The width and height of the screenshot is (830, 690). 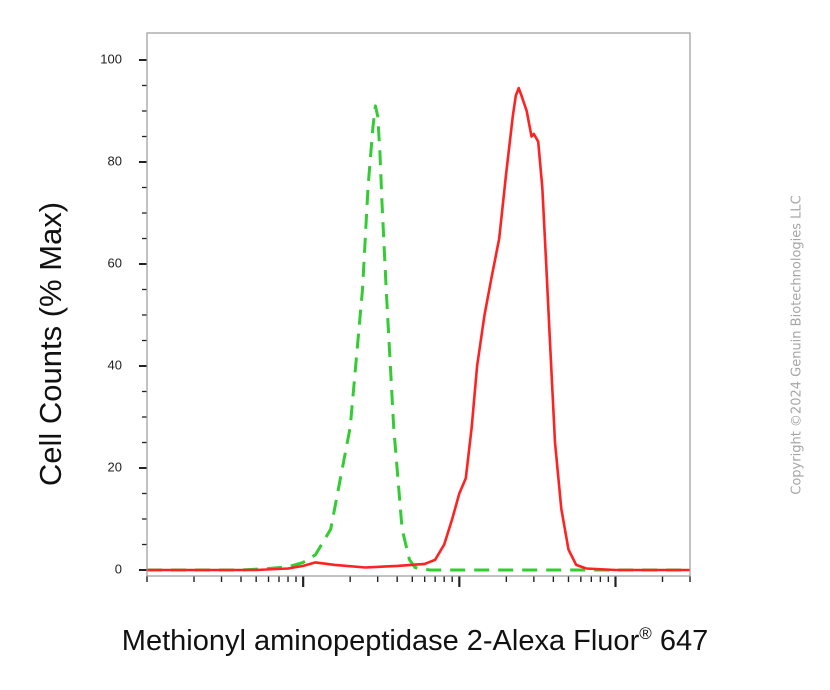 What do you see at coordinates (123, 313) in the screenshot?
I see `y-axis-ticks: 0 20 40 60 80 100` at bounding box center [123, 313].